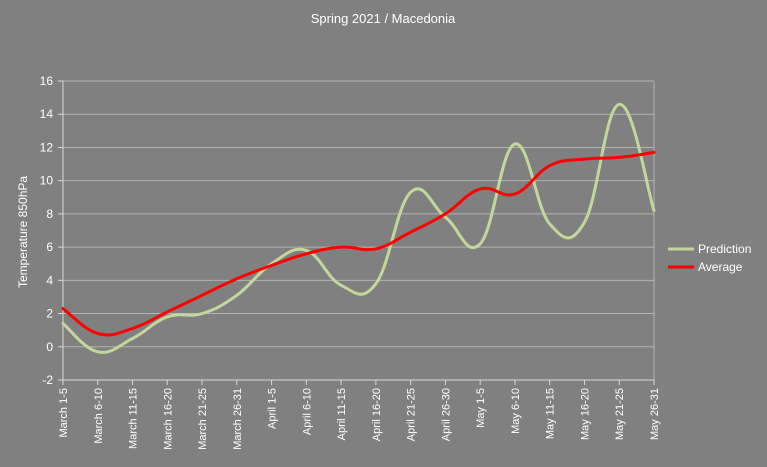  What do you see at coordinates (47, 81) in the screenshot?
I see `y-tick-label: 16` at bounding box center [47, 81].